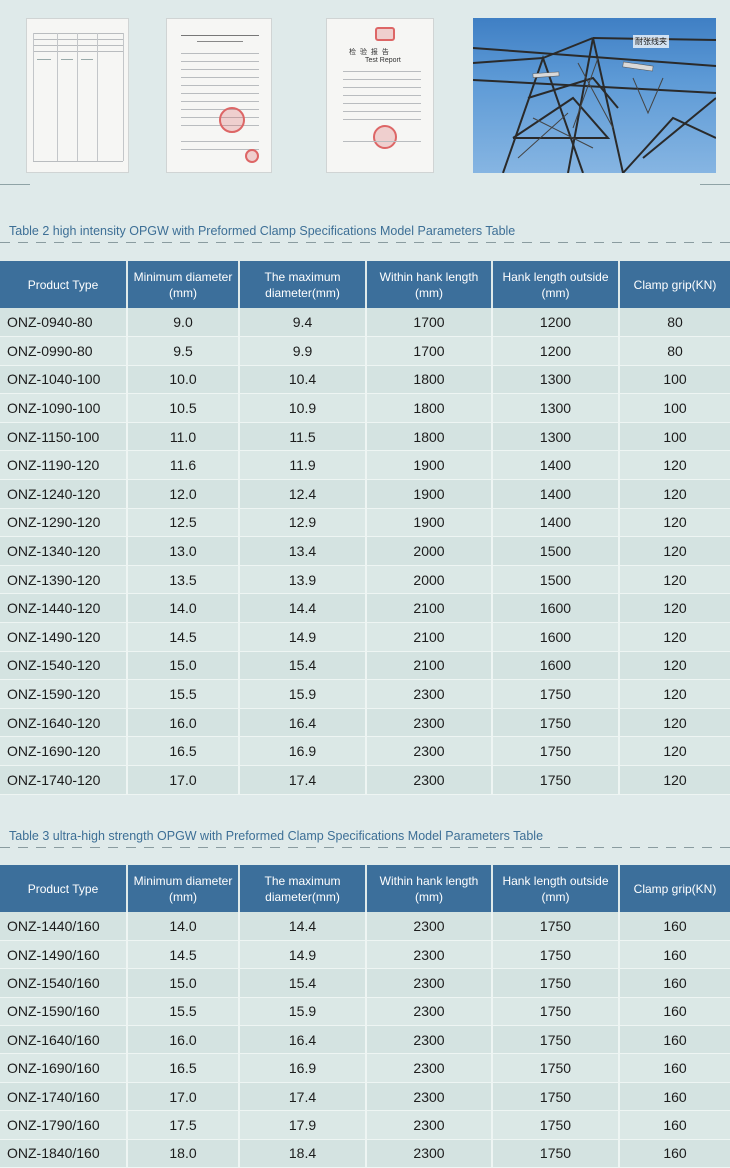 This screenshot has width=730, height=1168. Describe the element at coordinates (365, 437) in the screenshot. I see `table-row: ONZ-1150-100 11.0 11.5 1800 1300 100` at that location.